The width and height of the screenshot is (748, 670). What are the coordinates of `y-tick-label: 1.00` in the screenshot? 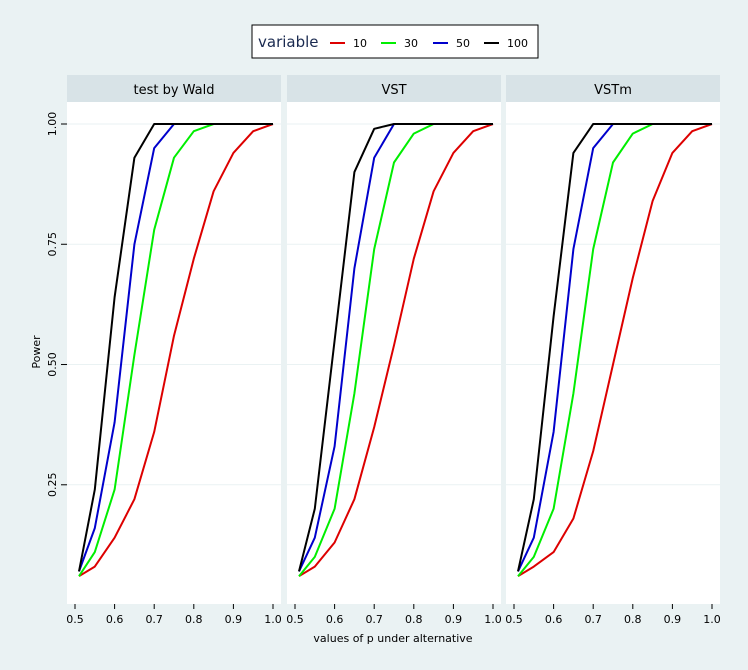 It's located at (52, 124).